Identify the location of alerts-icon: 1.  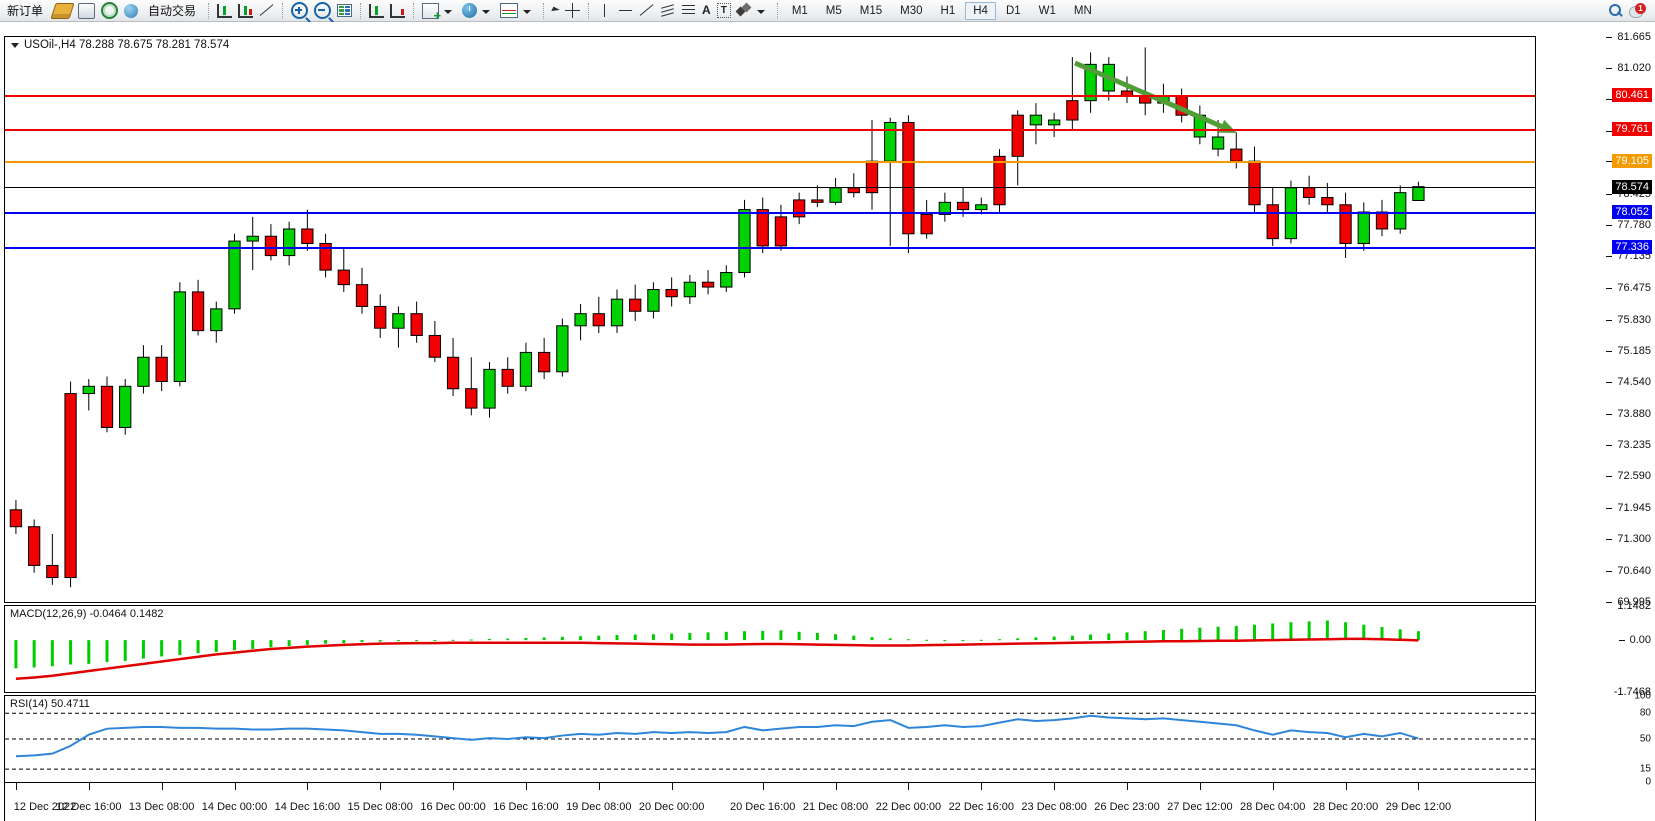
(1637, 11).